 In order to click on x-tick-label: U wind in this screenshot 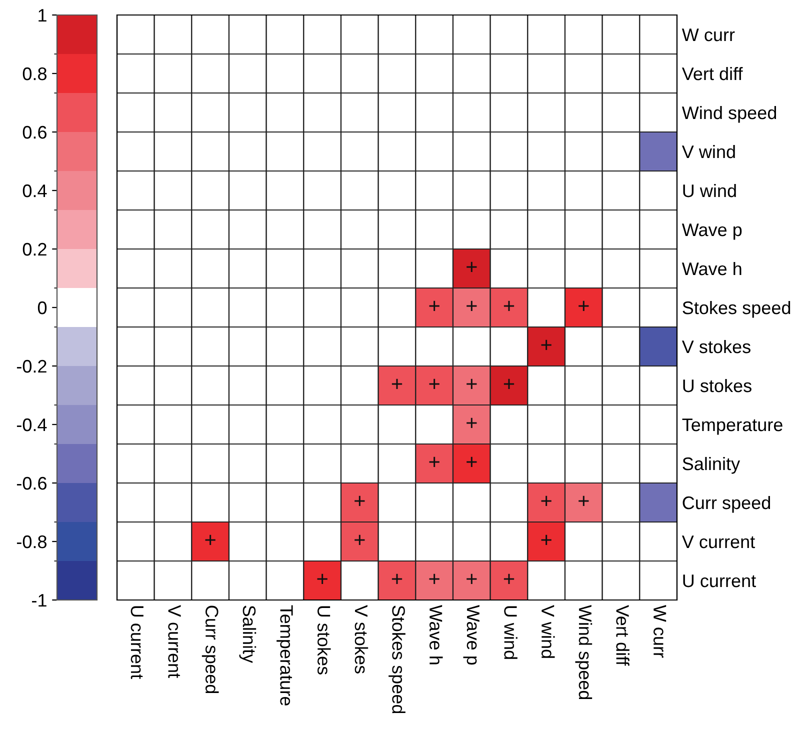, I will do `click(511, 632)`.